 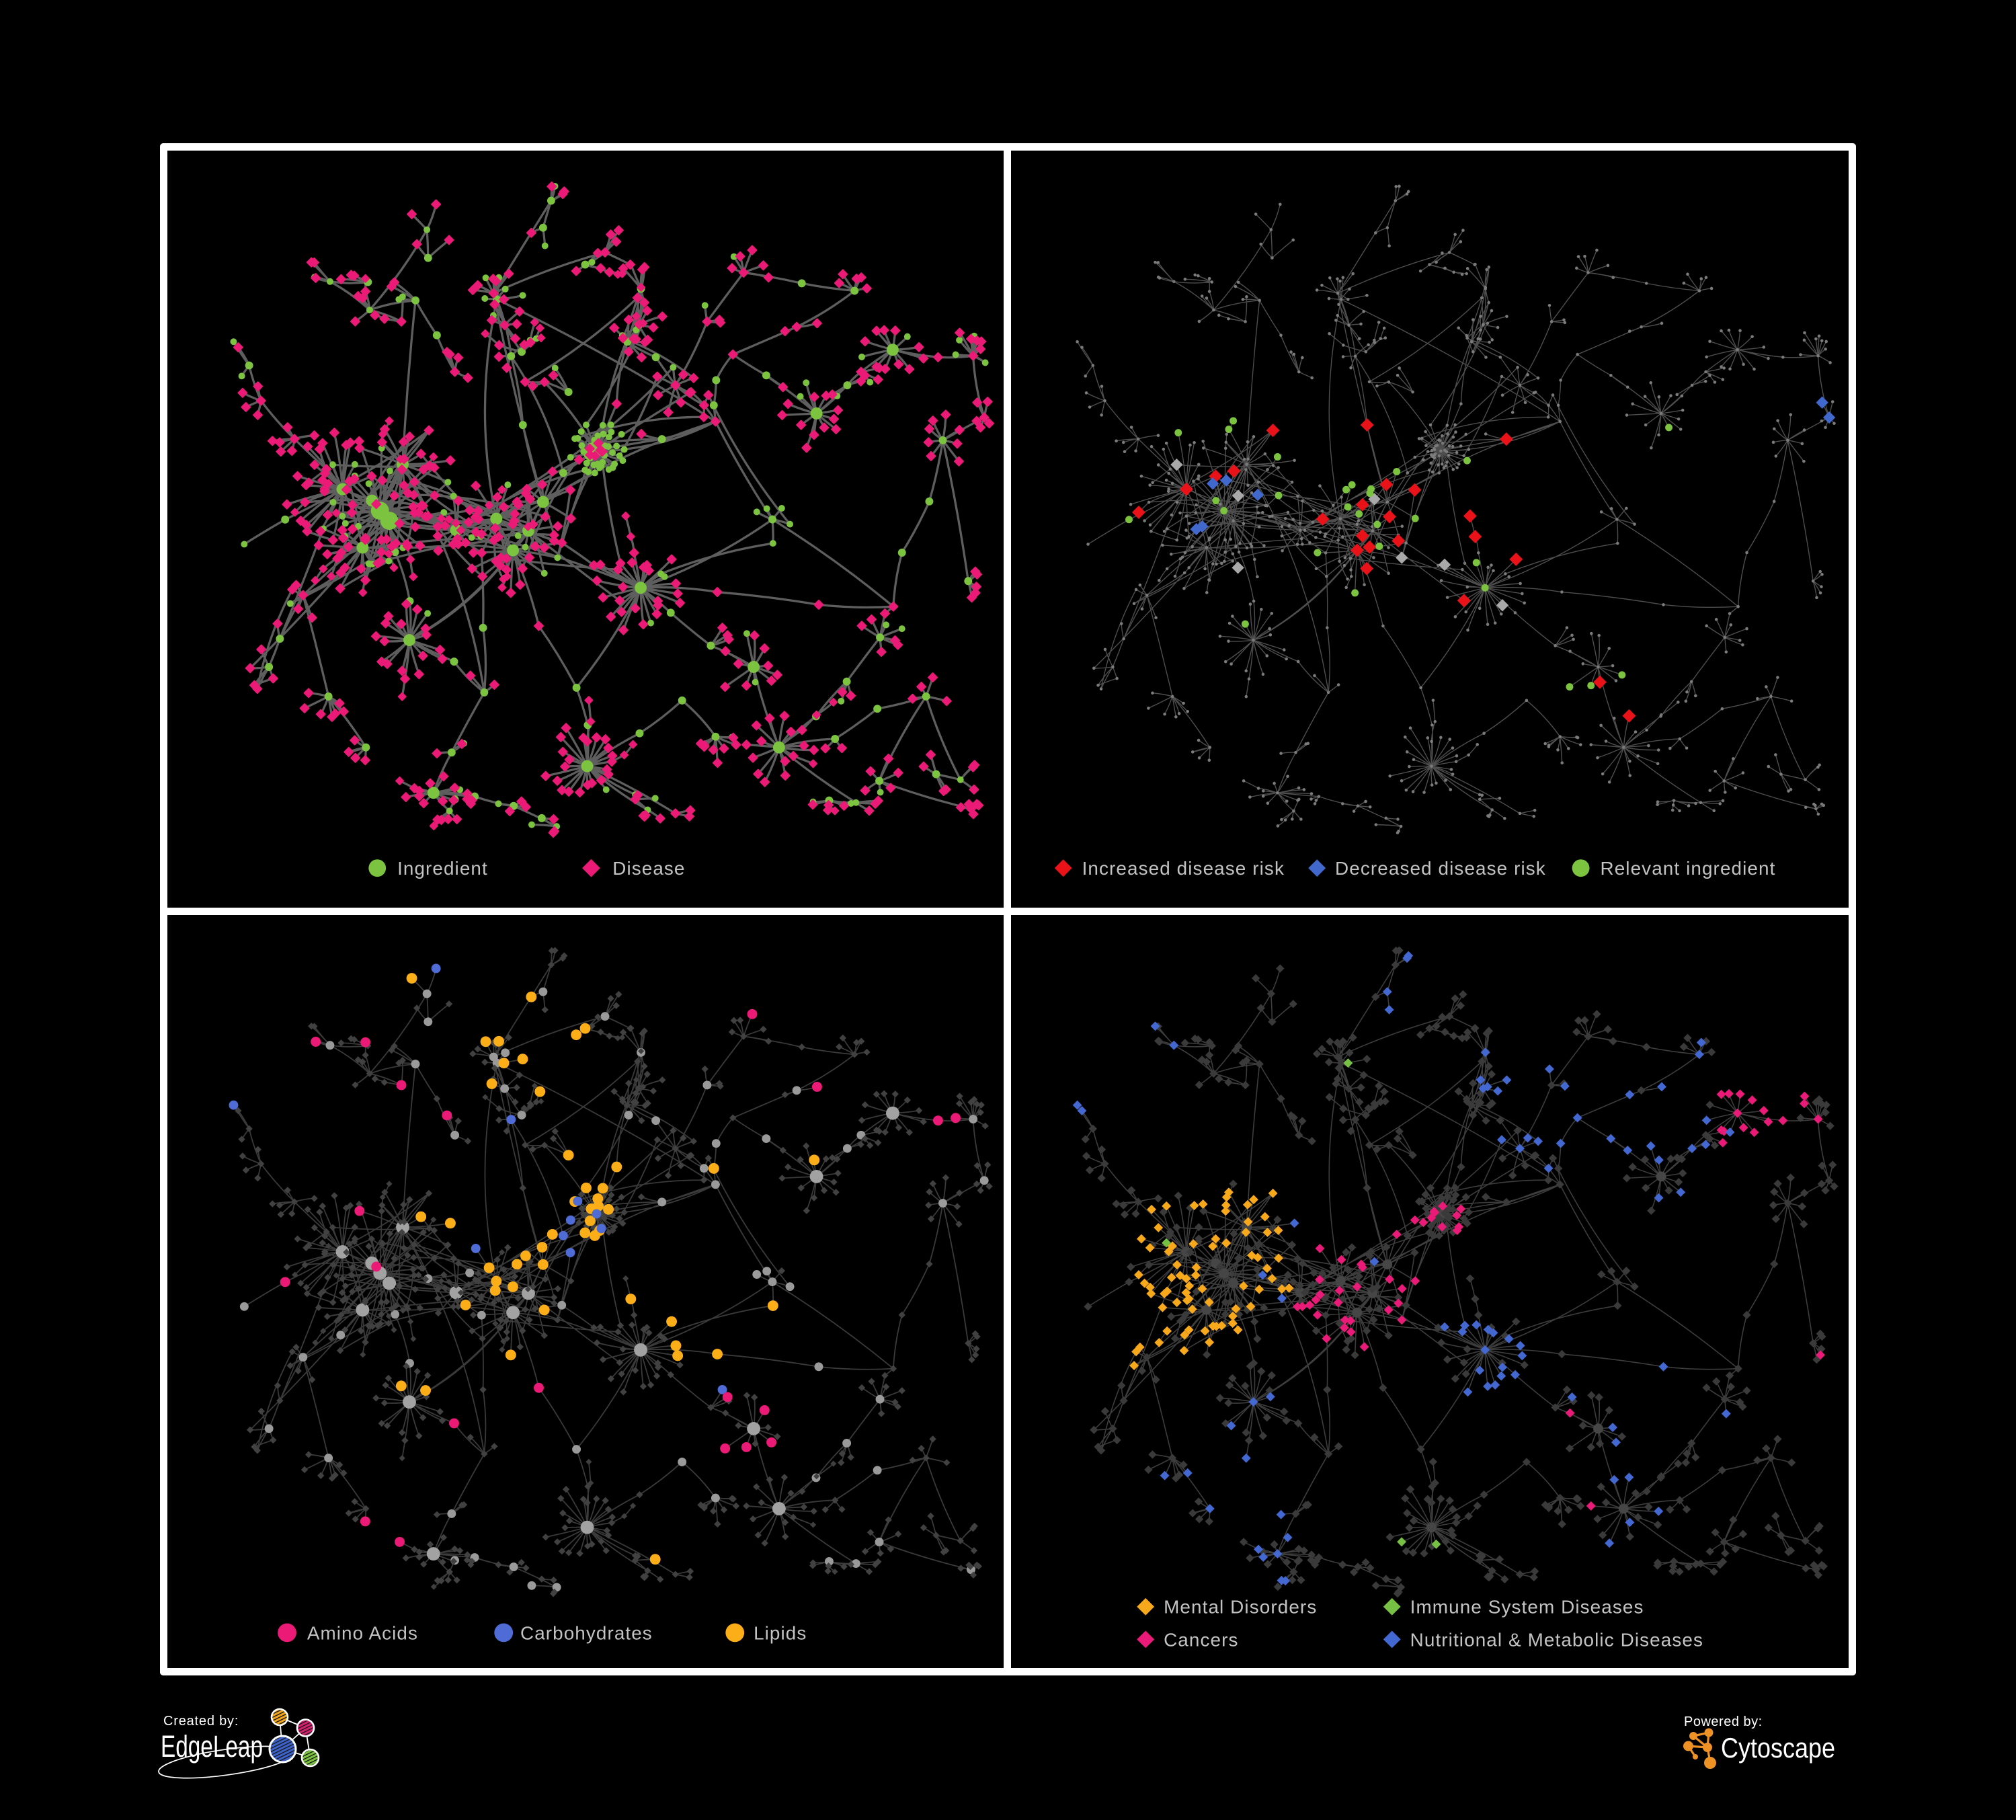 What do you see at coordinates (1527, 1607) in the screenshot?
I see `svg-text: Immune System Diseases` at bounding box center [1527, 1607].